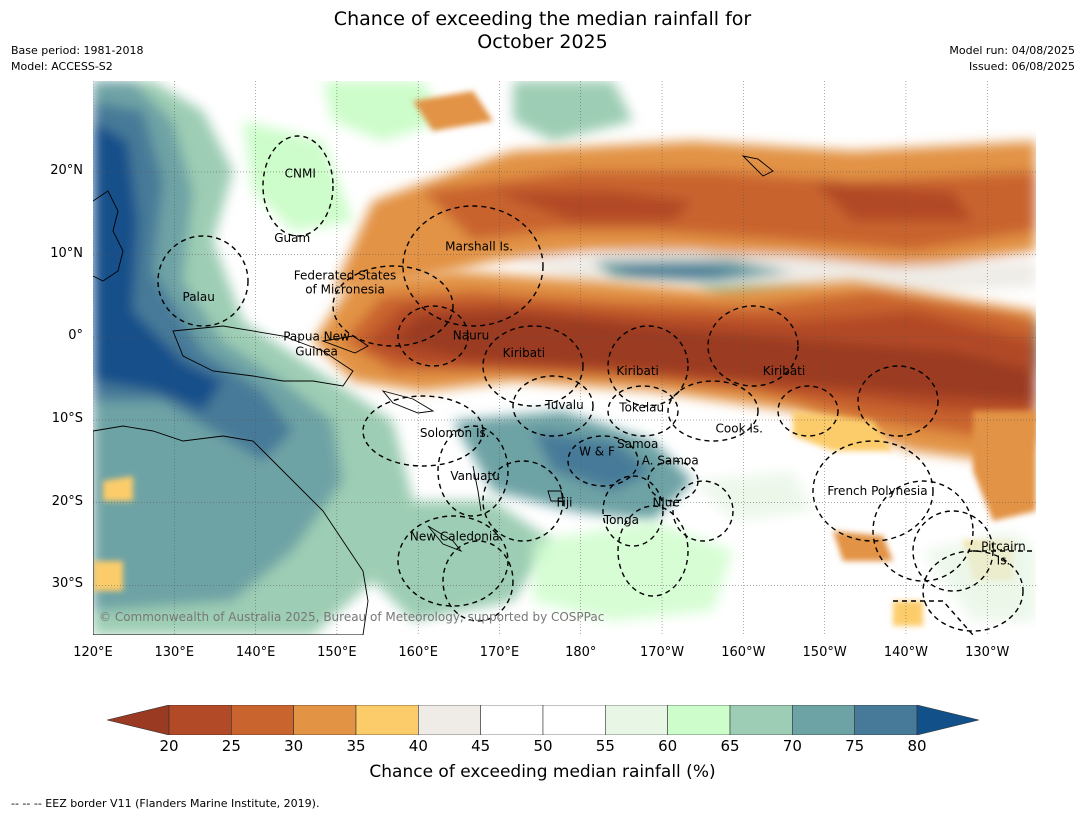 Image resolution: width=1085 pixels, height=816 pixels. I want to click on place-label: of Micronesia, so click(345, 289).